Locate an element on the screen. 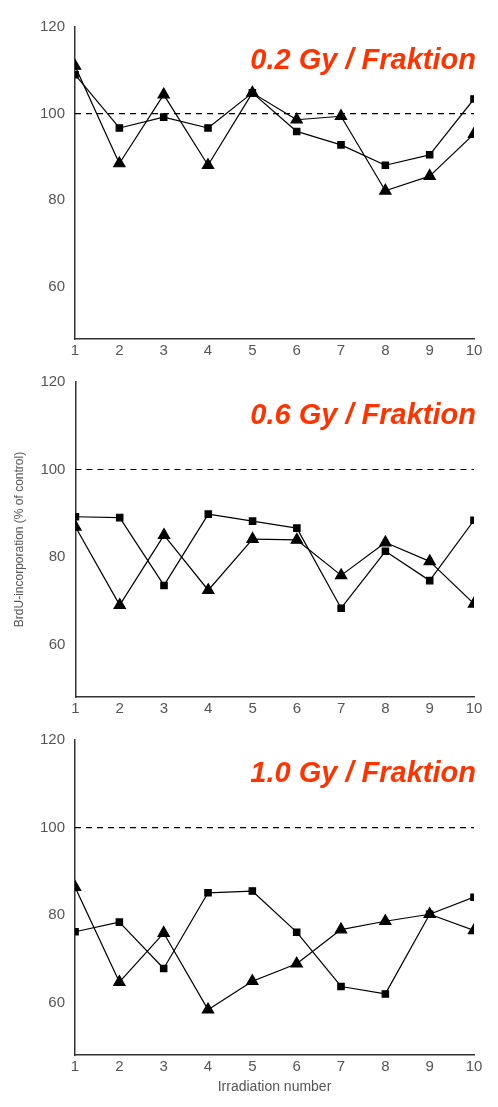 The image size is (498, 1107). text: 1.0 Gy / Fraktion is located at coordinates (363, 772).